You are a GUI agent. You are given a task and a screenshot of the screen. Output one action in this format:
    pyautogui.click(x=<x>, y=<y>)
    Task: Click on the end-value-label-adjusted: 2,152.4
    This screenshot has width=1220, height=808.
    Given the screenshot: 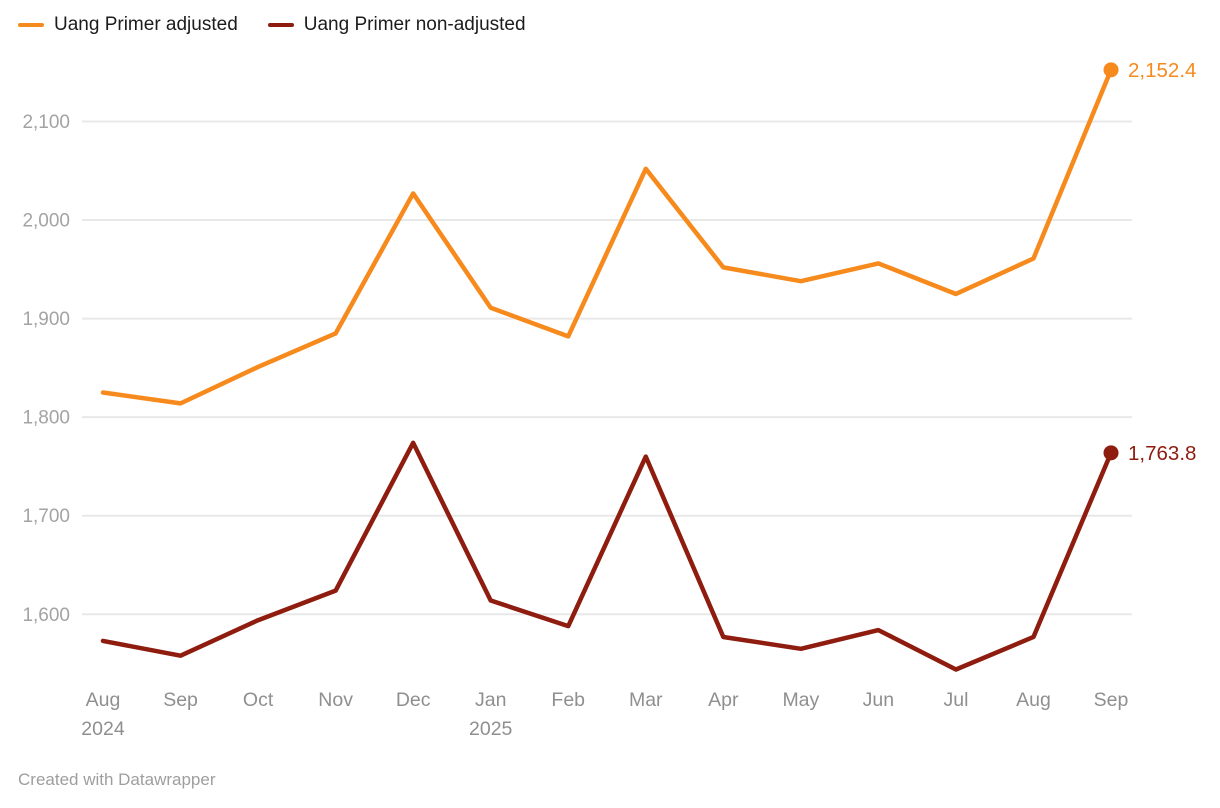 What is the action you would take?
    pyautogui.click(x=1162, y=70)
    